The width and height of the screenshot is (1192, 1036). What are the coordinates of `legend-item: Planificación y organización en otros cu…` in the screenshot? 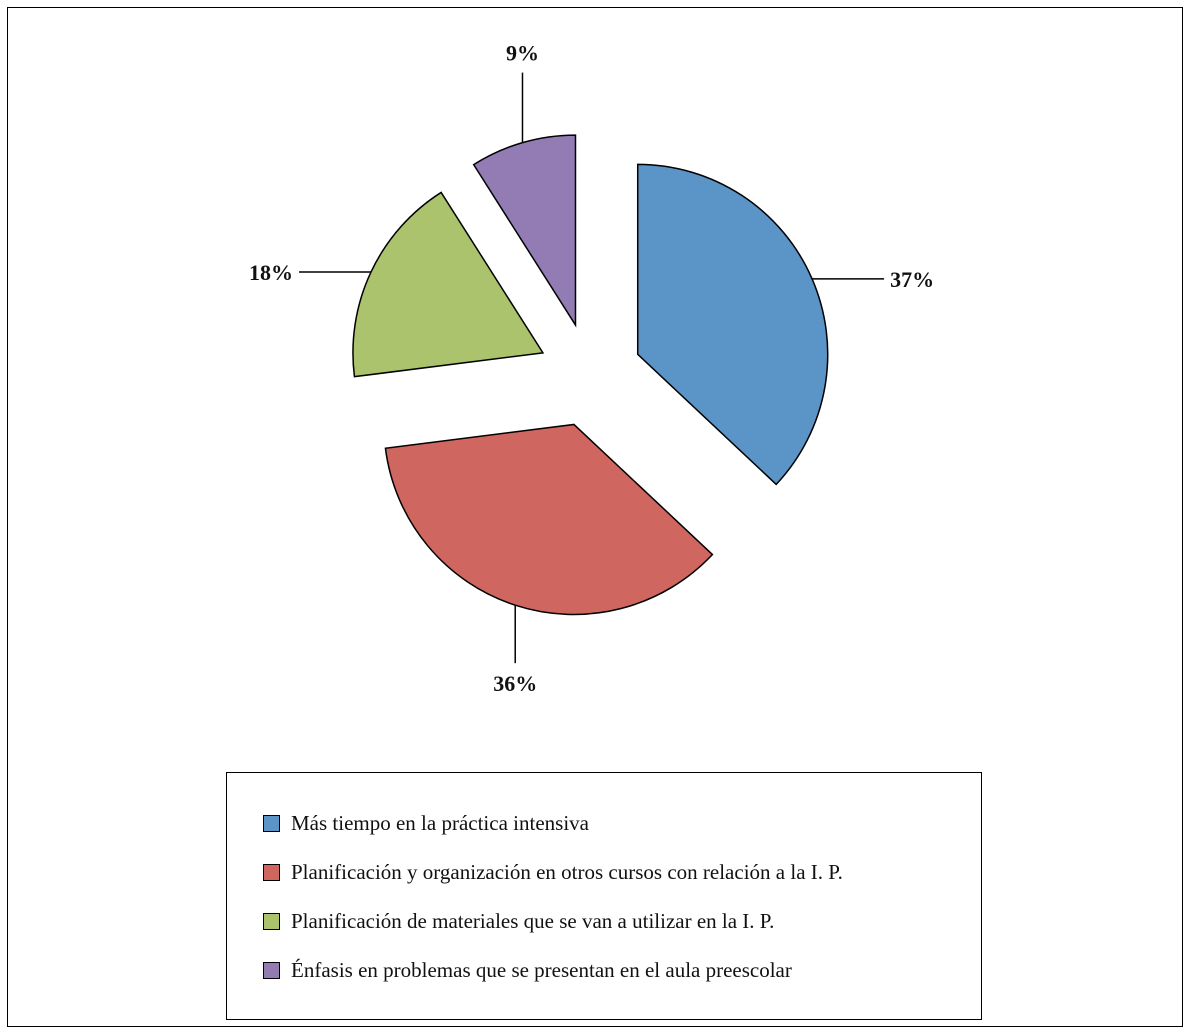 It's located at (553, 872).